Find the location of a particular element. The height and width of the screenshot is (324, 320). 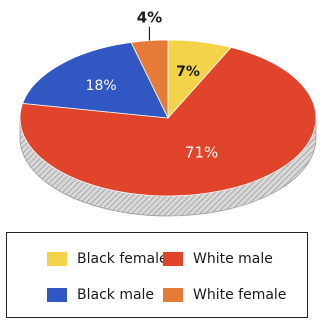

legend-swatch-black-female is located at coordinates (57, 259).